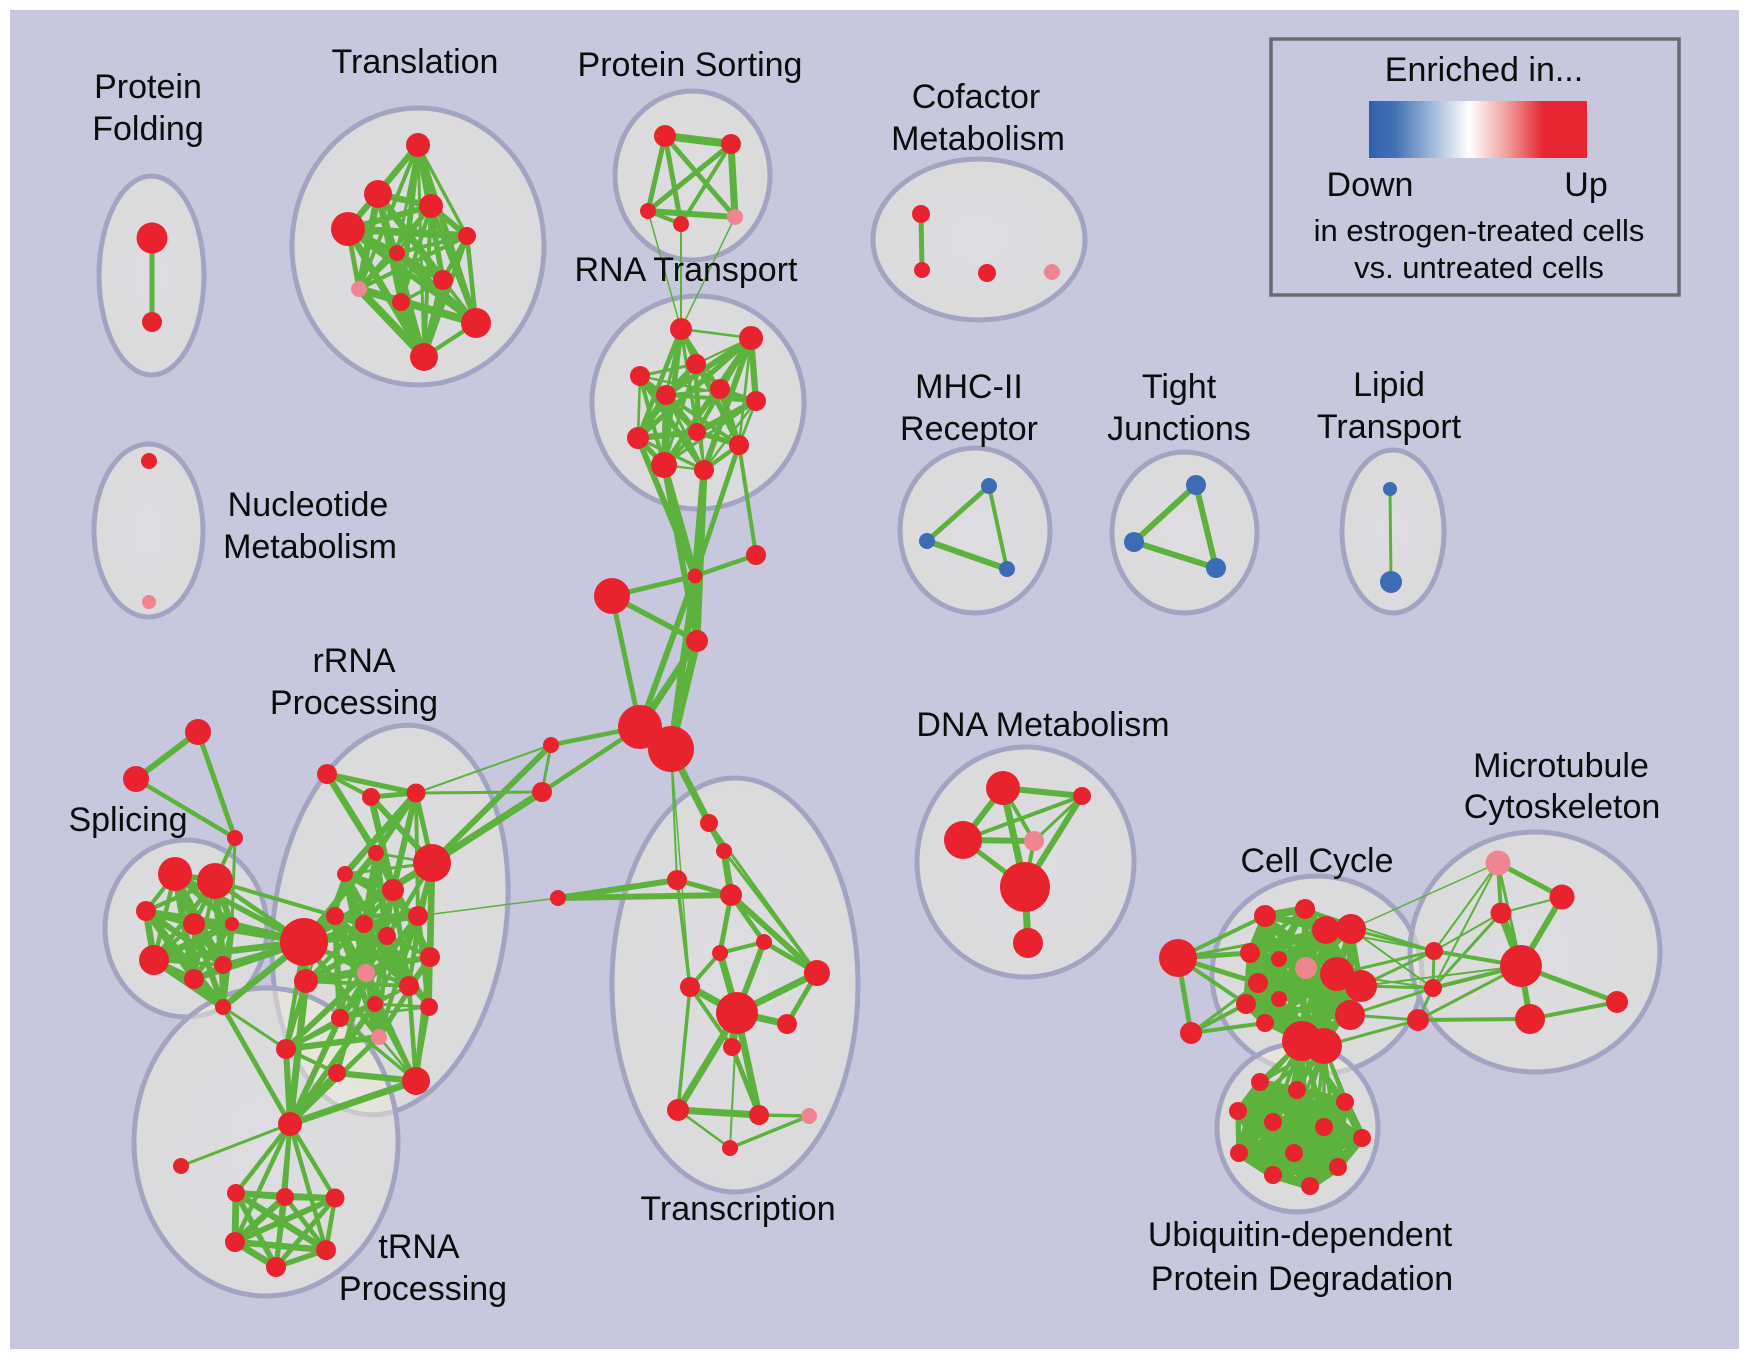 This screenshot has height=1360, width=1750. Describe the element at coordinates (969, 429) in the screenshot. I see `svg-text: Receptor` at that location.